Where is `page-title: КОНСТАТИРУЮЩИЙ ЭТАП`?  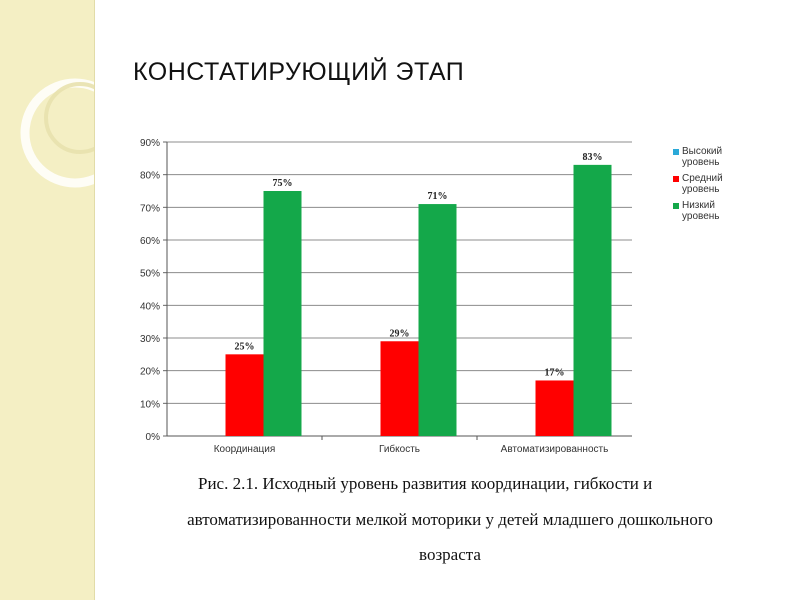
page-title: КОНСТАТИРУЮЩИЙ ЭТАП is located at coordinates (299, 72).